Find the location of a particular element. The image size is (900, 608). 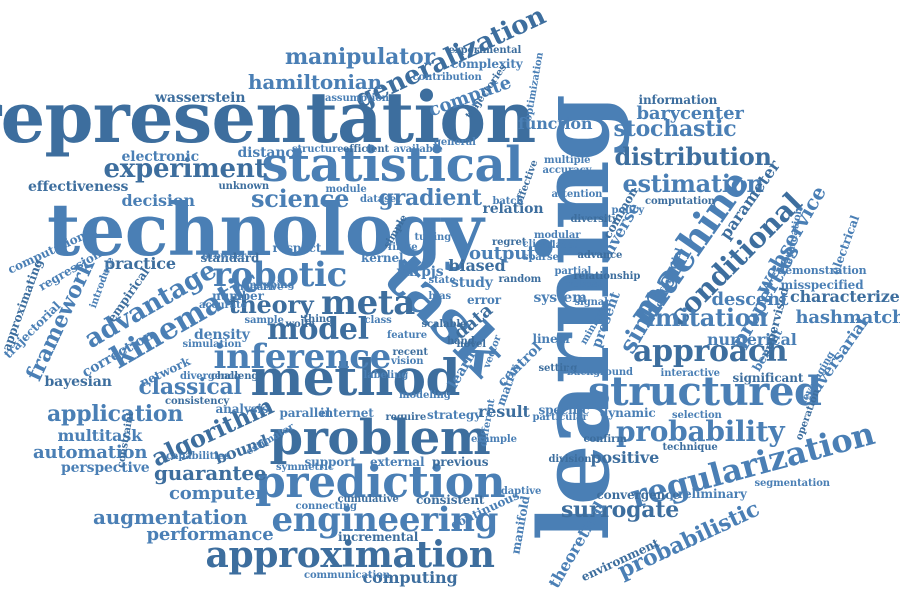

word-numerical: numerical is located at coordinates (752, 339).